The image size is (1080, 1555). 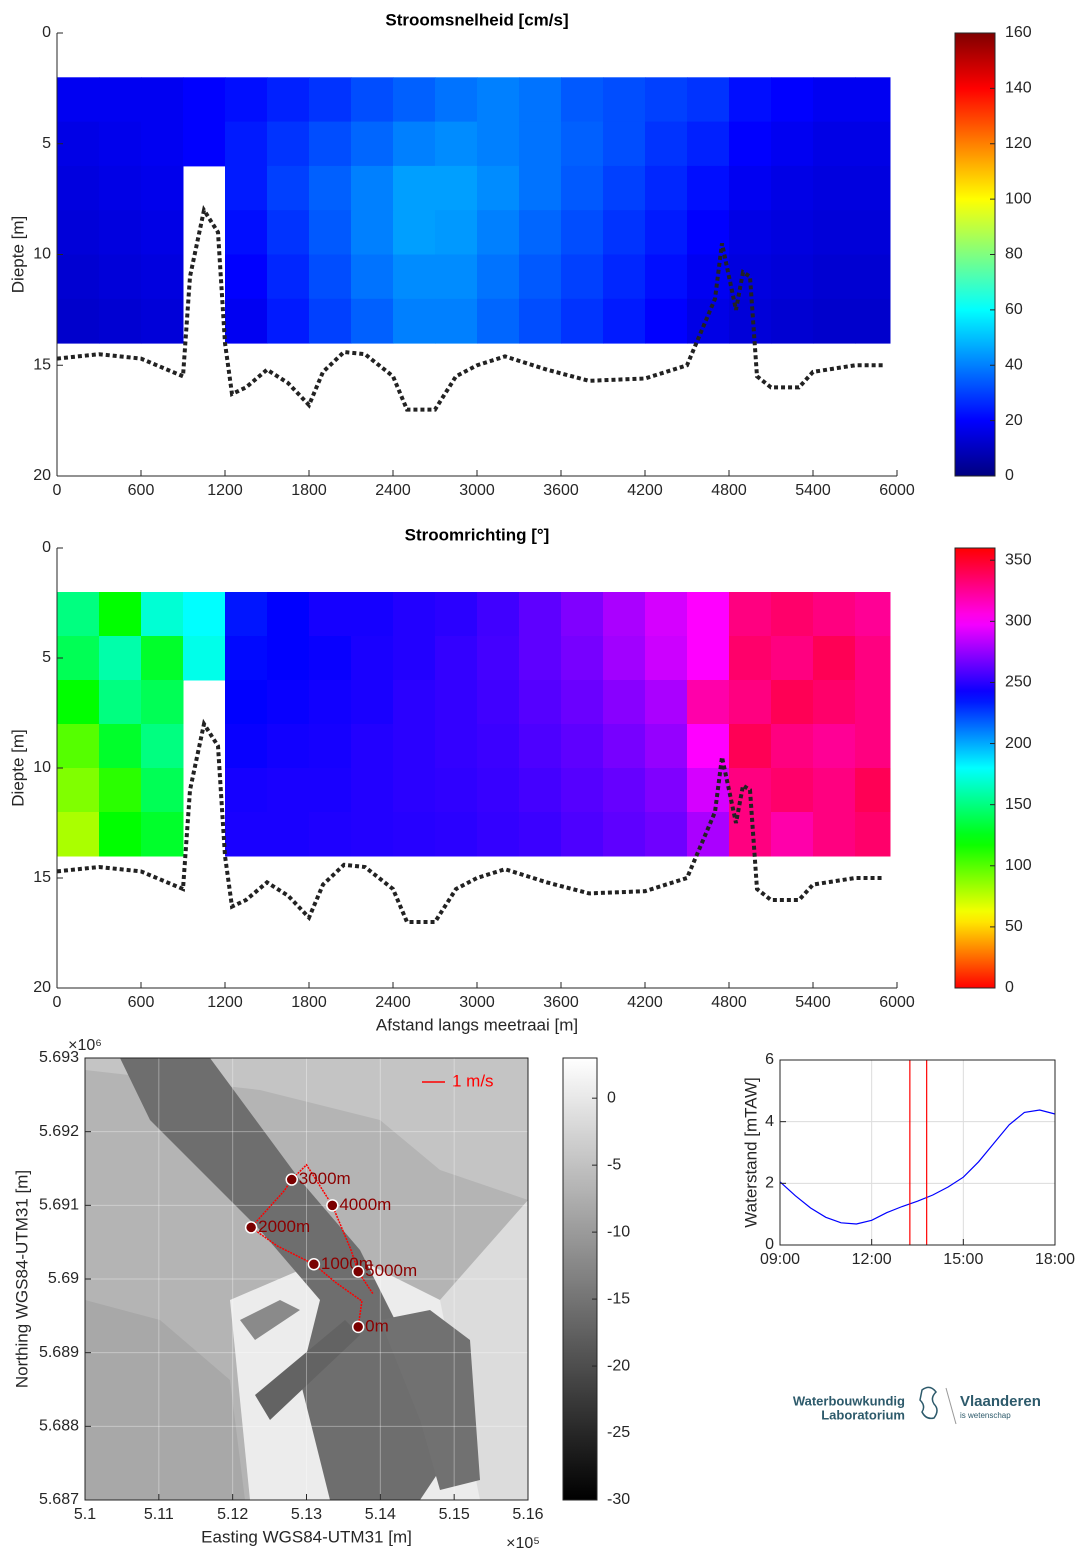 I want to click on colorbar-tick-label: 60, so click(x=1014, y=309).